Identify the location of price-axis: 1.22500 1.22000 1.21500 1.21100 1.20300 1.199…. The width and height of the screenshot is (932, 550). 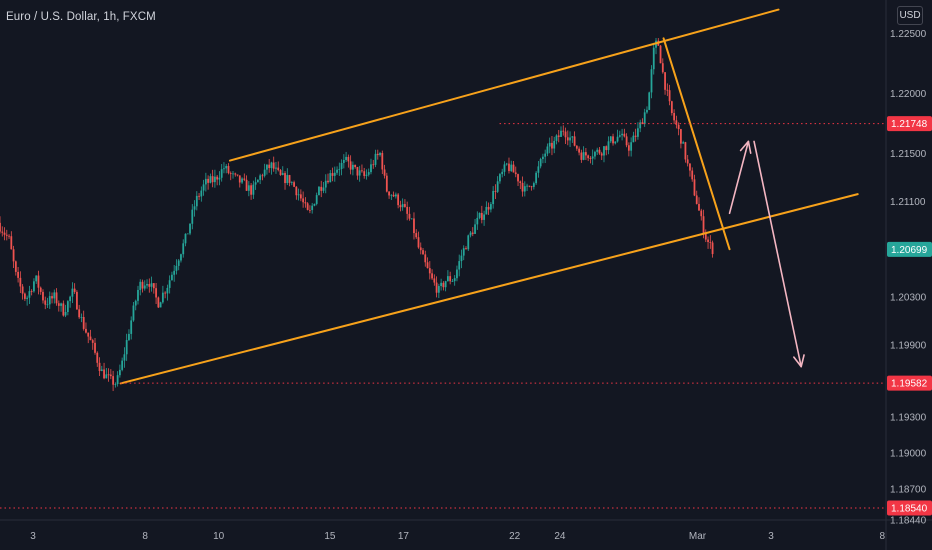
(906, 275).